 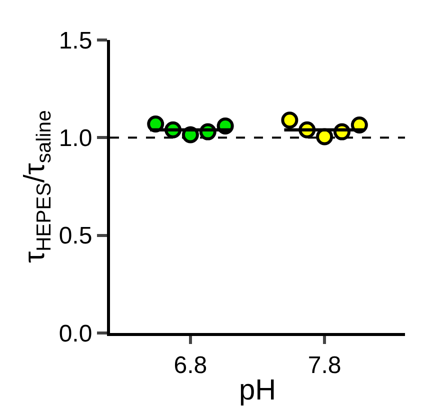 What do you see at coordinates (75, 236) in the screenshot?
I see `y-tick-label: 0.5` at bounding box center [75, 236].